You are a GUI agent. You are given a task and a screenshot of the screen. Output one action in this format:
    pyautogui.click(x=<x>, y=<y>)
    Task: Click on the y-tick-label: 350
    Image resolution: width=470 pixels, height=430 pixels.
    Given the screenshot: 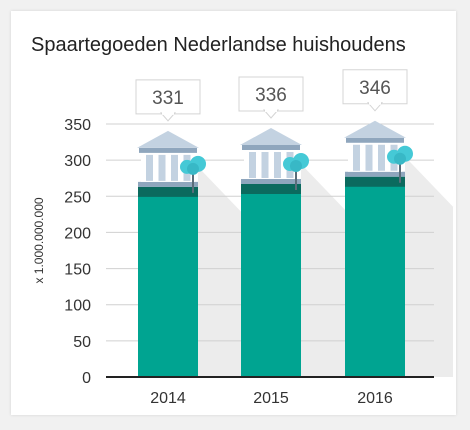 What is the action you would take?
    pyautogui.click(x=77, y=125)
    